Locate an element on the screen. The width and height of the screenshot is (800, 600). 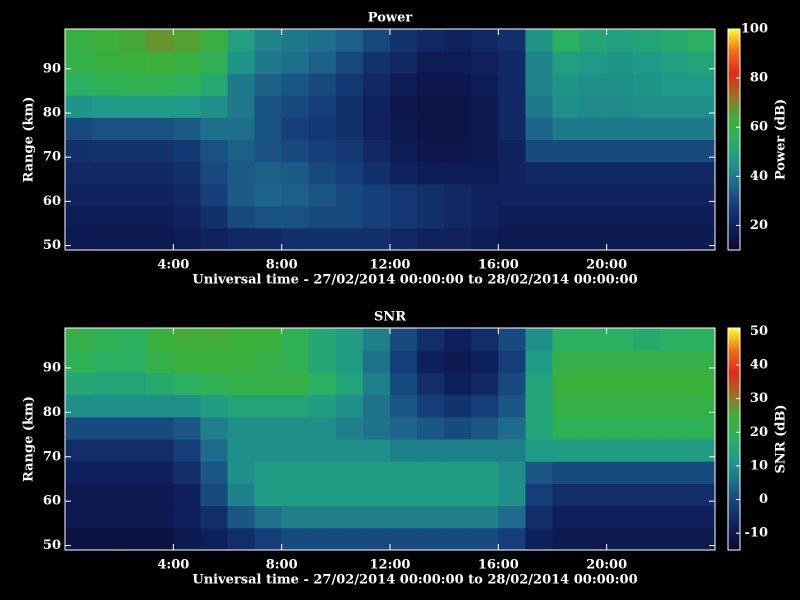
y-tick-label: 50 is located at coordinates (52, 545).